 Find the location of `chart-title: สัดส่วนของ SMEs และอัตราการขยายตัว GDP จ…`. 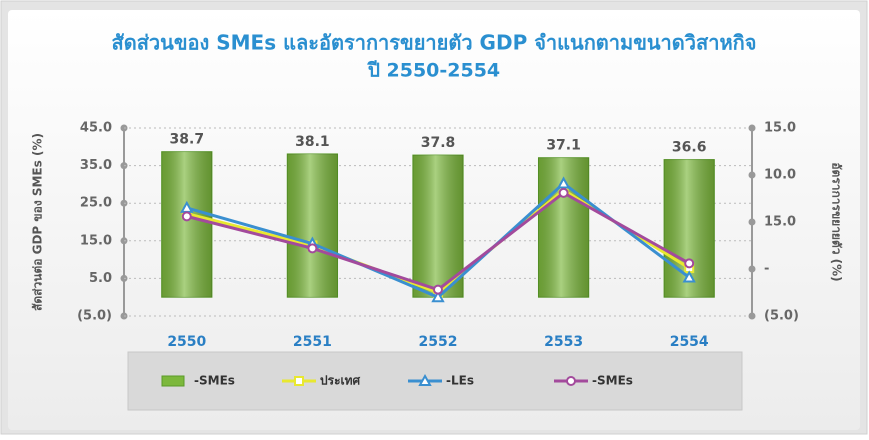

chart-title: สัดส่วนของ SMEs และอัตราการขยายตัว GDP จ… is located at coordinates (434, 43).